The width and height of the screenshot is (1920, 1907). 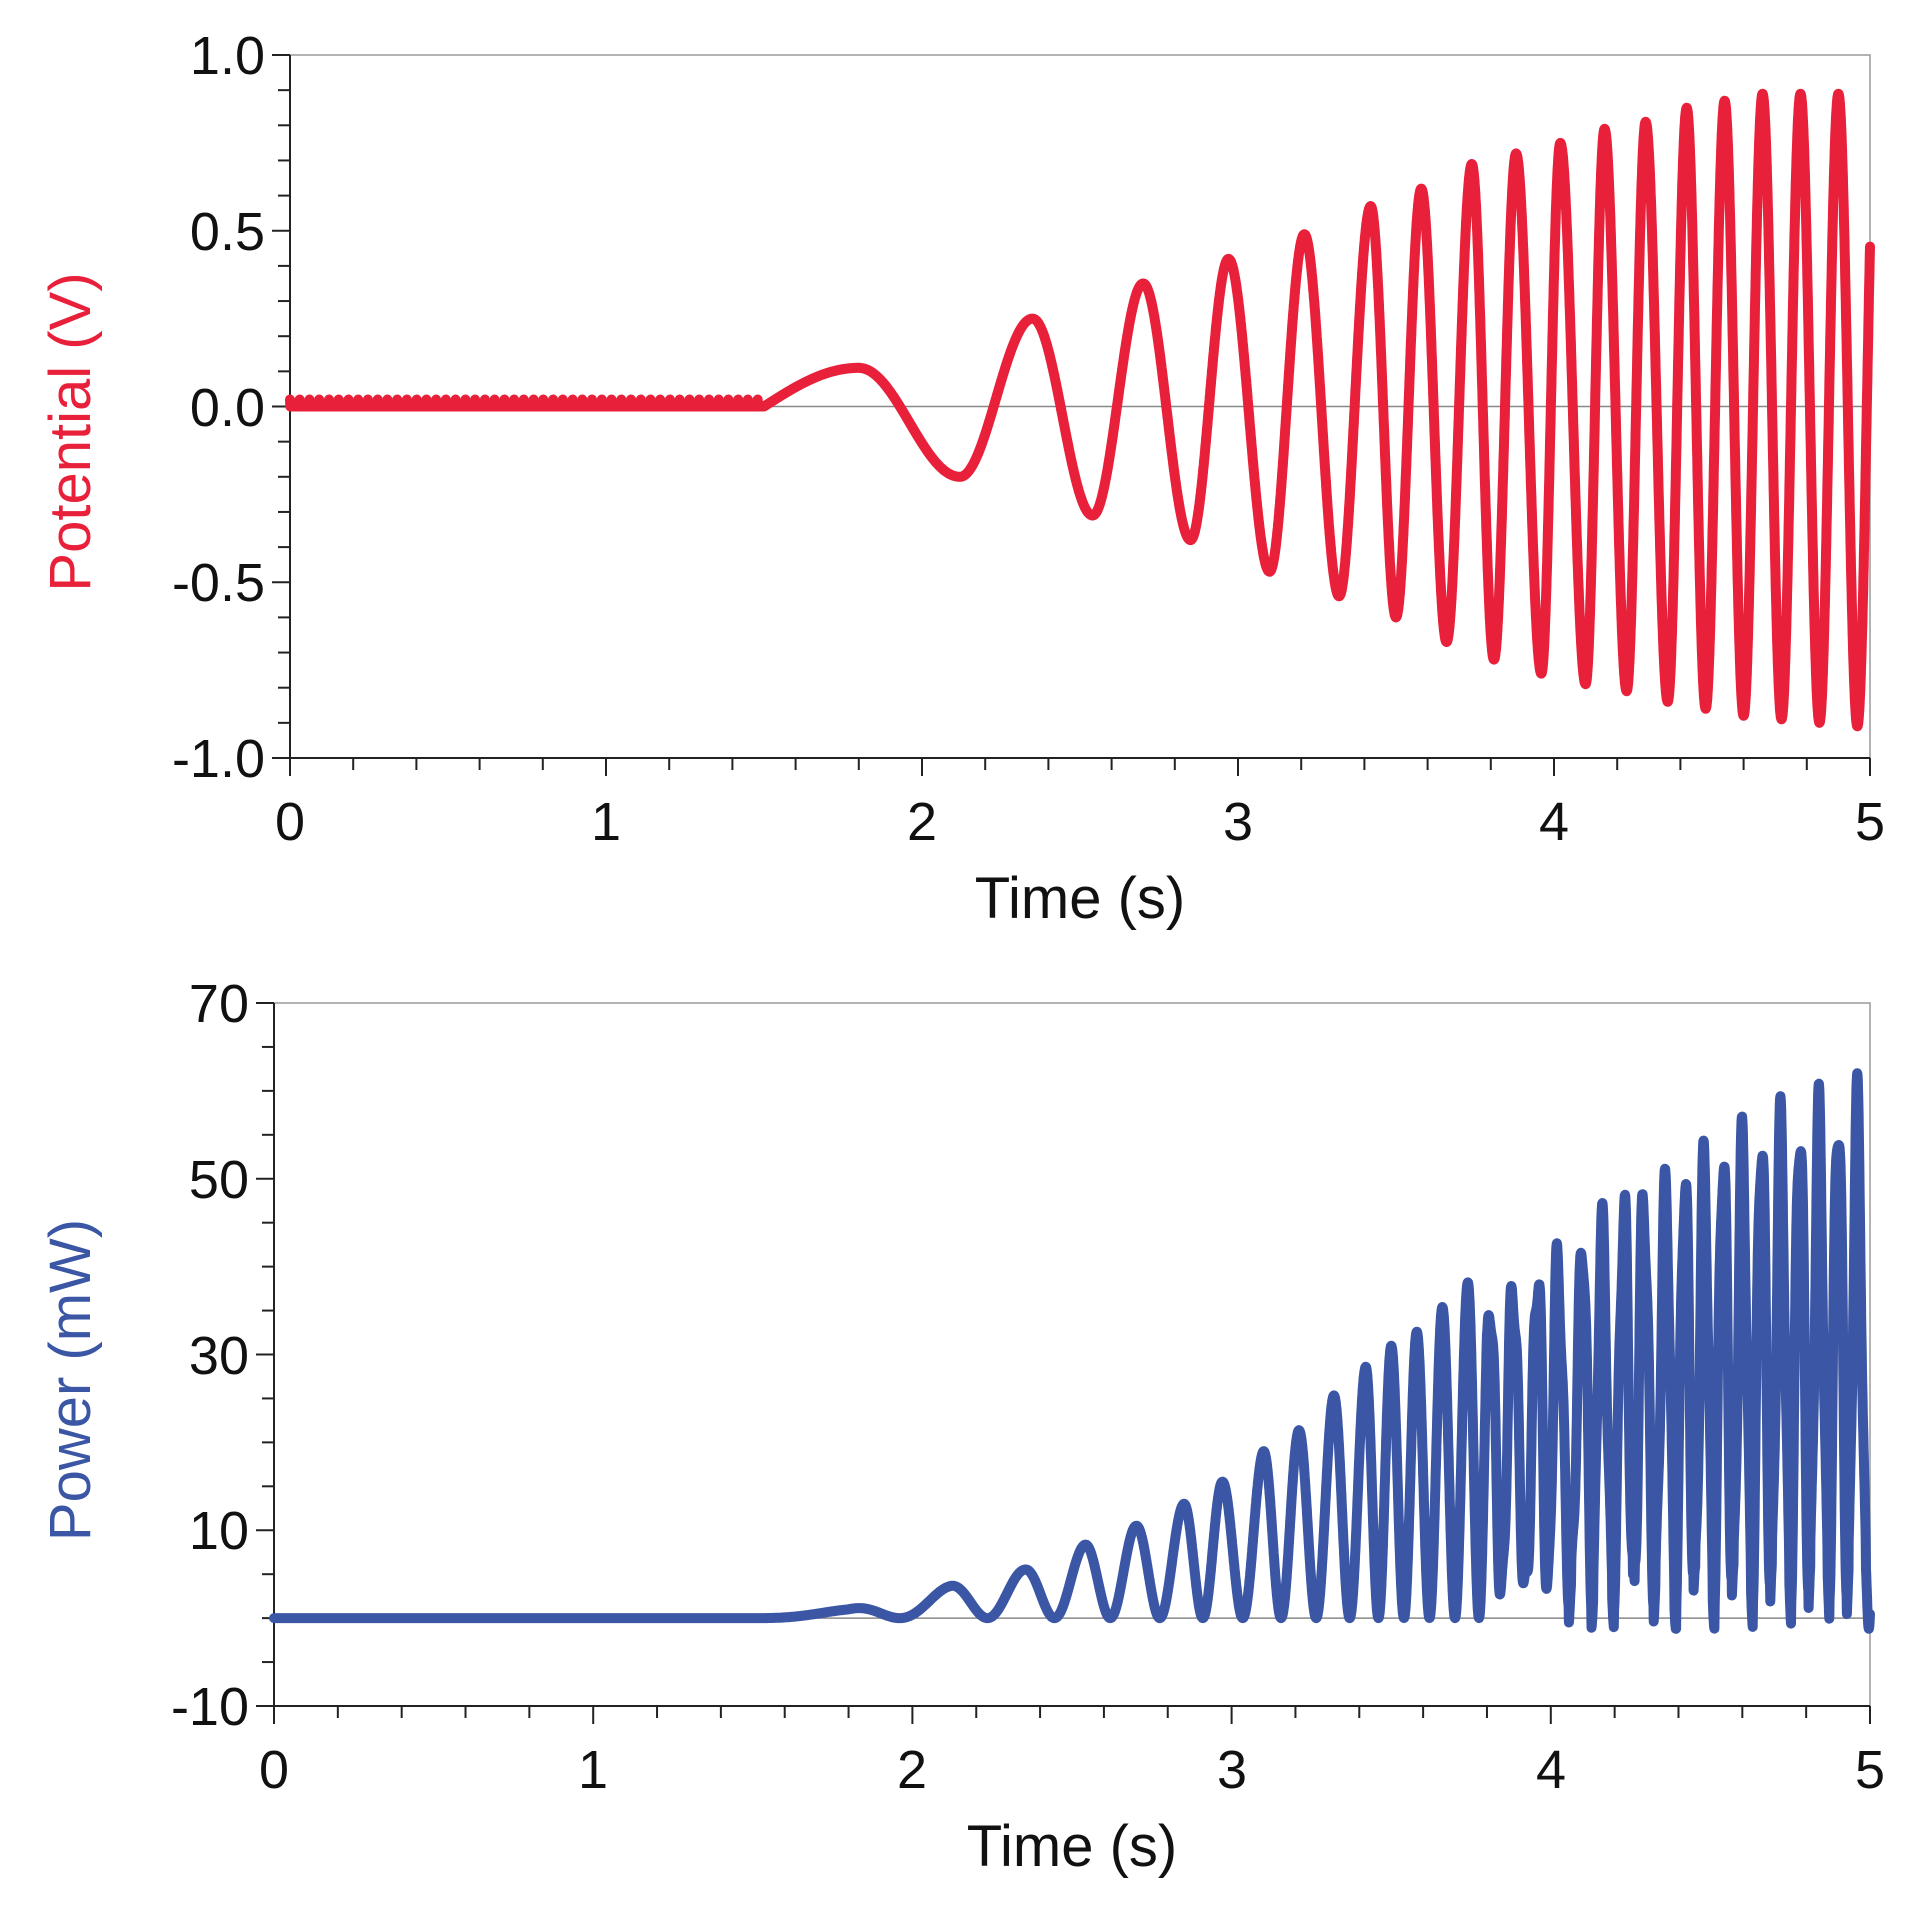 I want to click on y-tick-label: 10, so click(x=219, y=1531).